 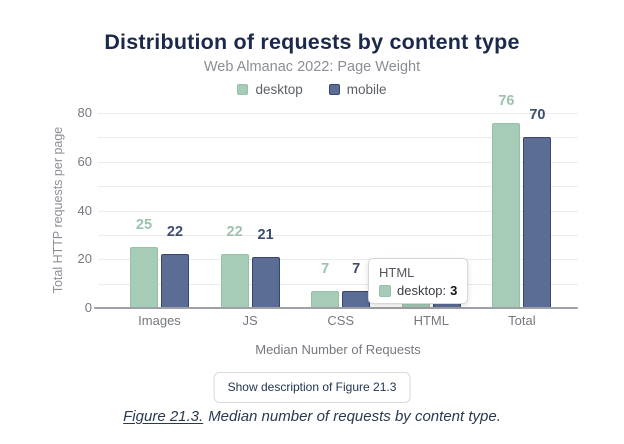 What do you see at coordinates (522, 320) in the screenshot?
I see `x-axis-tick-label: Total` at bounding box center [522, 320].